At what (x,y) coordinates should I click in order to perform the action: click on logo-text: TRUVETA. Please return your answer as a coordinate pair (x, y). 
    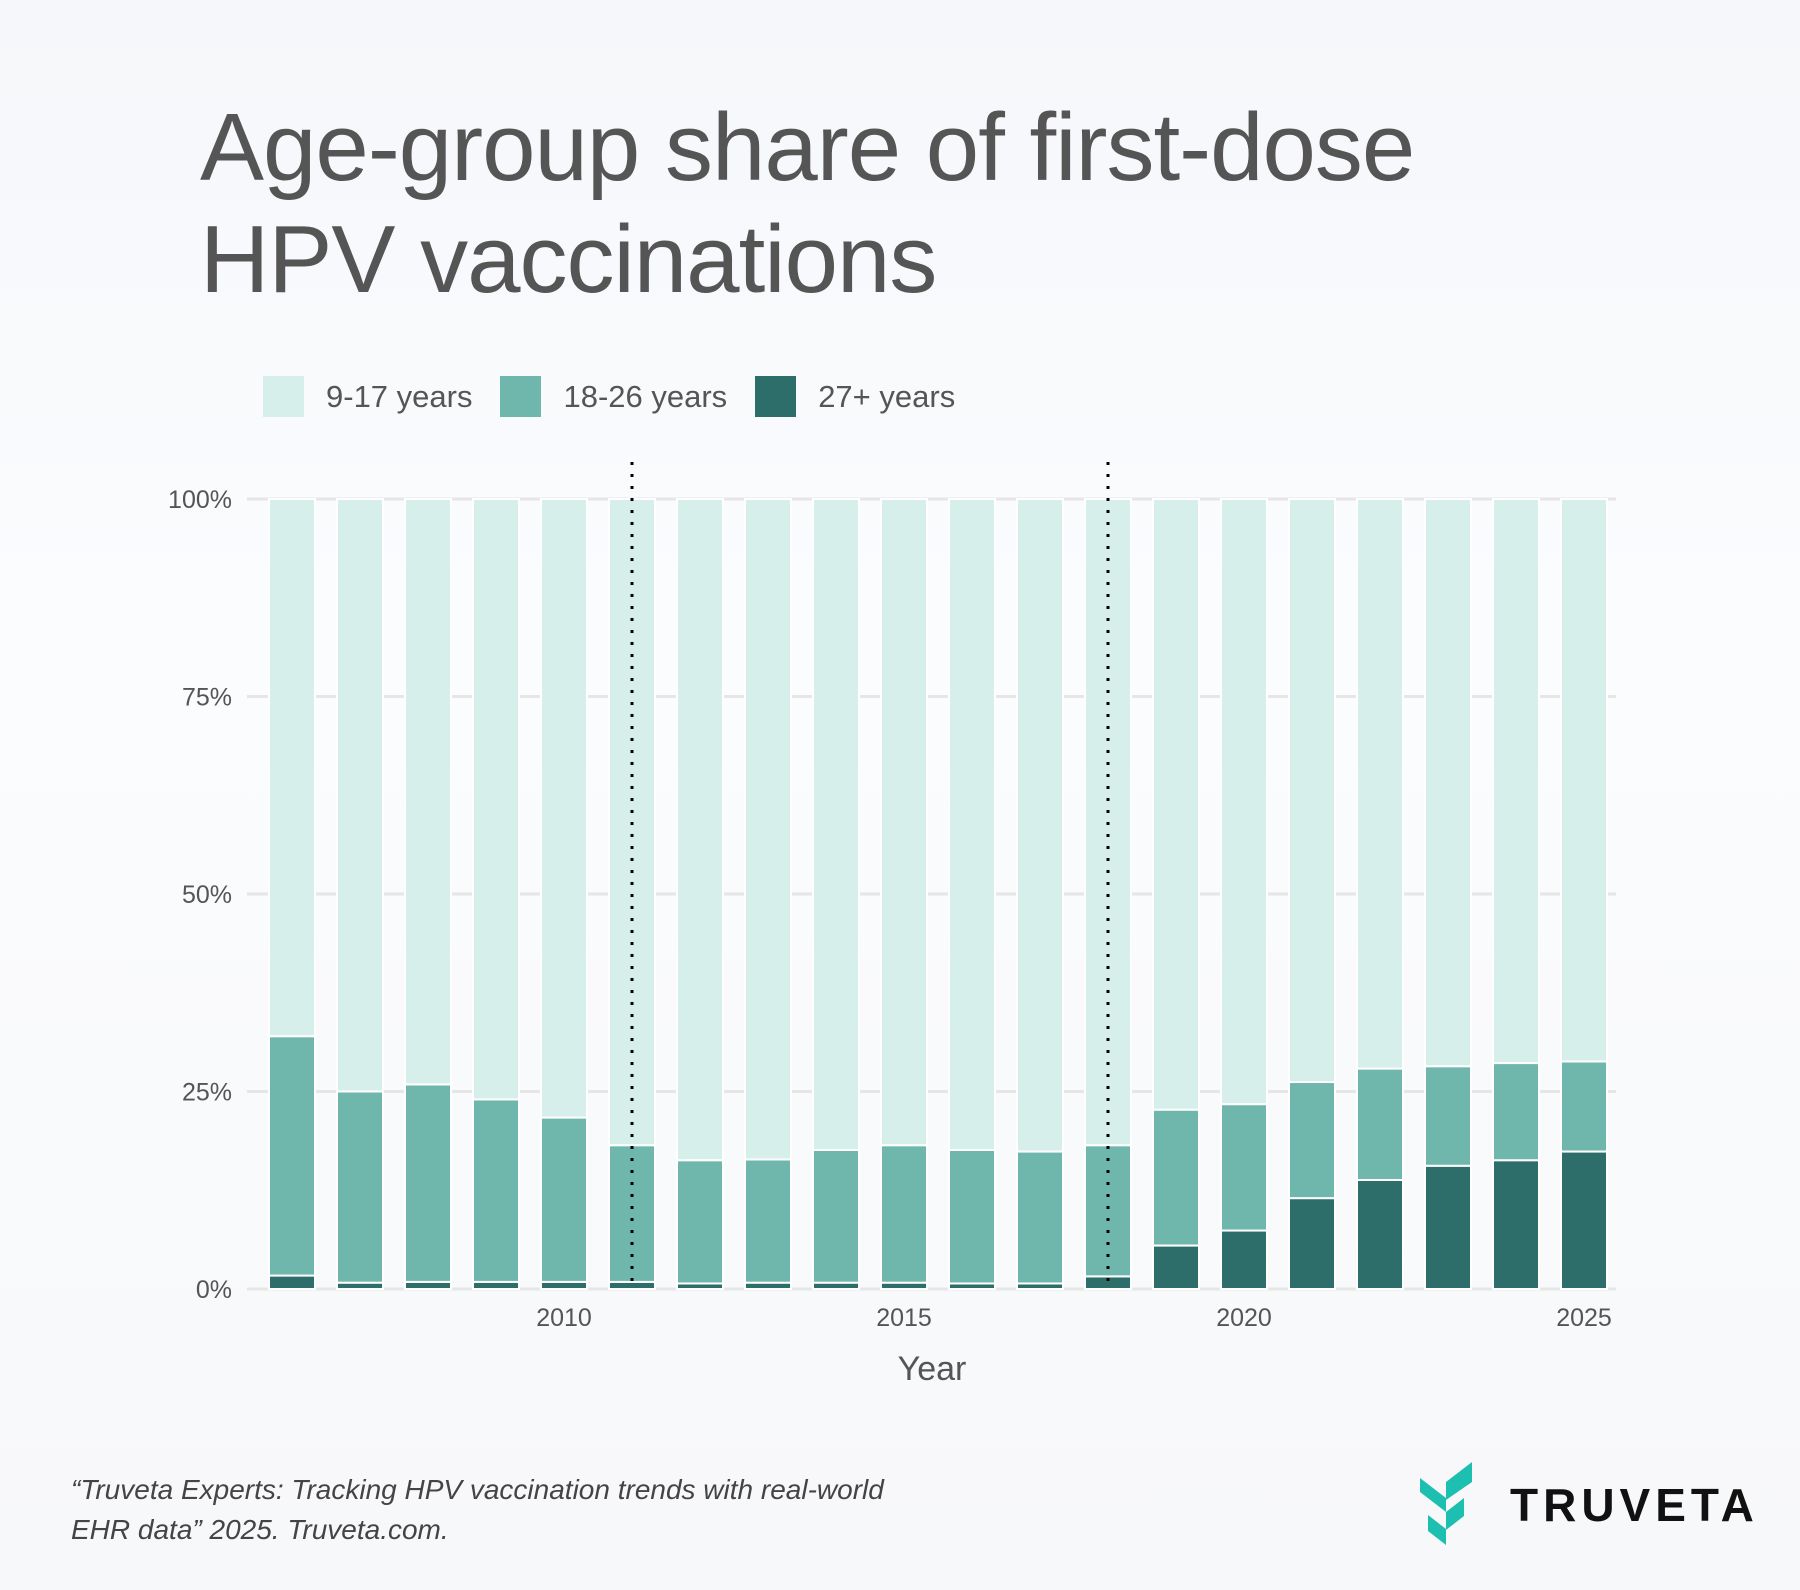
    Looking at the image, I should click on (1634, 1505).